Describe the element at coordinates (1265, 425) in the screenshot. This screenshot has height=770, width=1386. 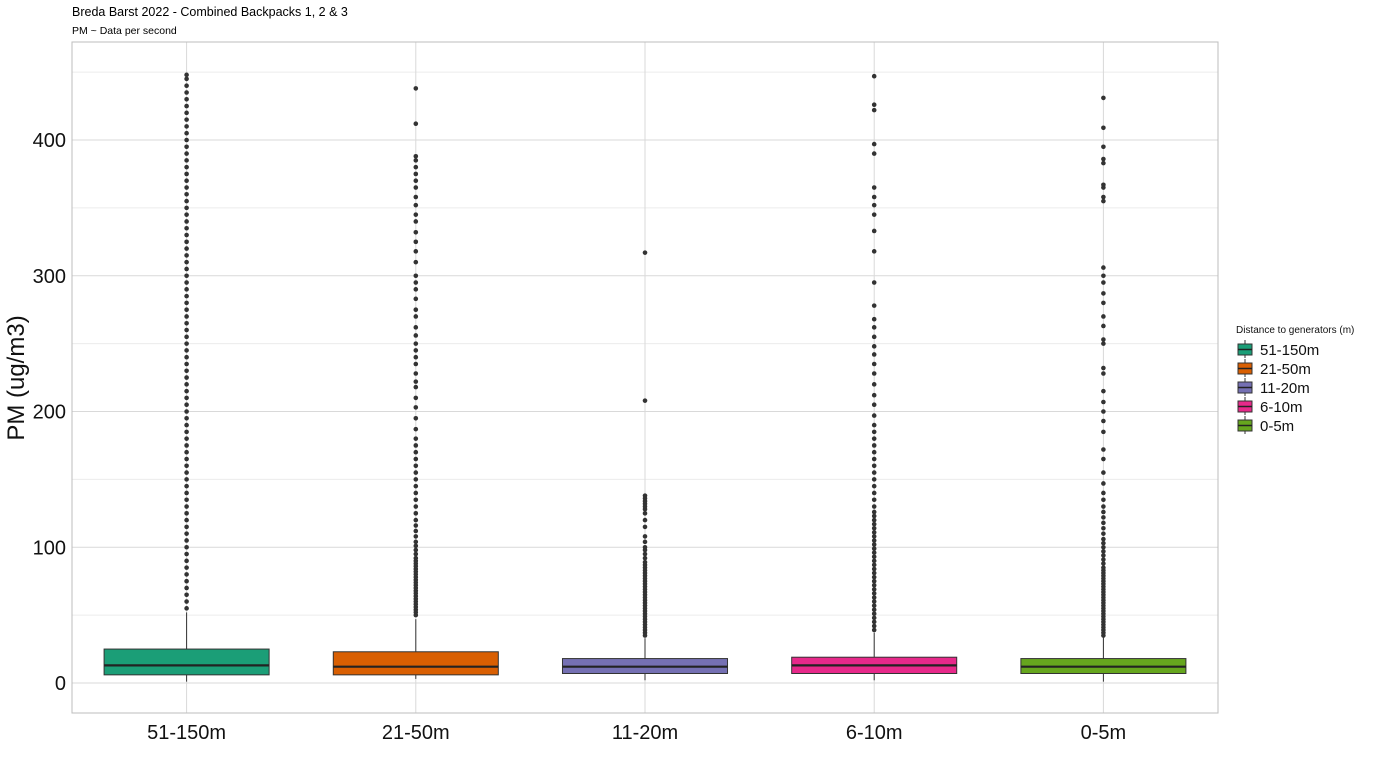
I see `legend-item-0-5m: 0-5m` at that location.